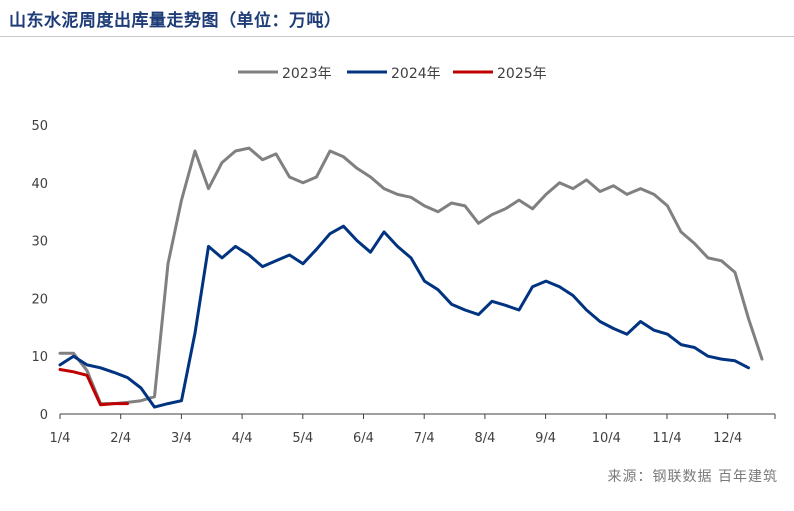 This screenshot has height=511, width=794. Describe the element at coordinates (545, 438) in the screenshot. I see `x-tick-label: 9/4` at that location.